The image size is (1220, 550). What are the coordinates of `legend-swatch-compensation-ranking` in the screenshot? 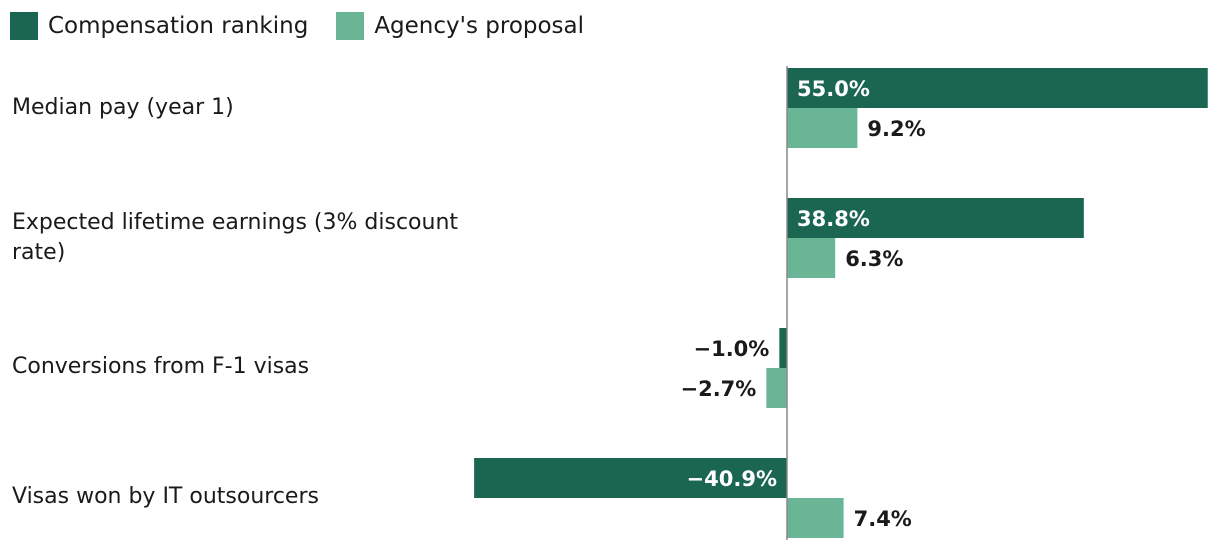 It's located at (24, 26).